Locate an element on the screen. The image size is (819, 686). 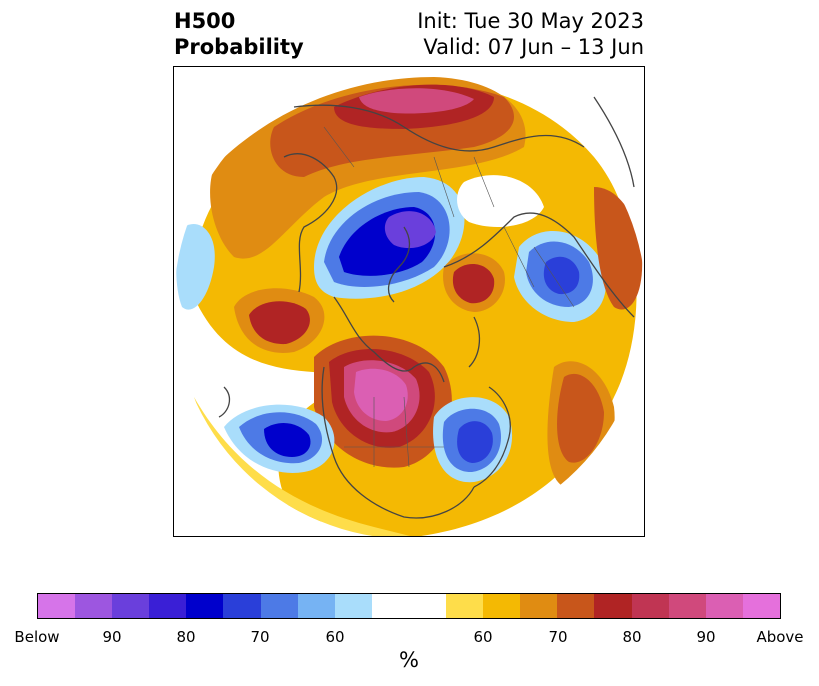
colorbar-label-above: Above is located at coordinates (780, 637).